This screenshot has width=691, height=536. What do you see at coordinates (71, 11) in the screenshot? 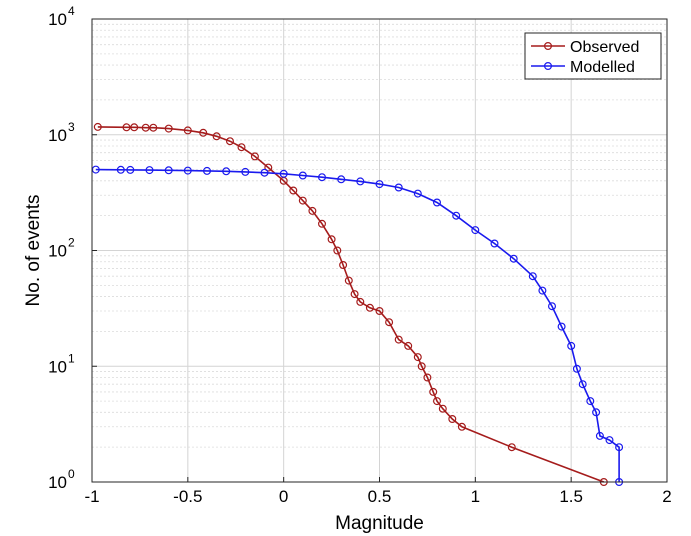
I see `y-tick-exponent: 4` at bounding box center [71, 11].